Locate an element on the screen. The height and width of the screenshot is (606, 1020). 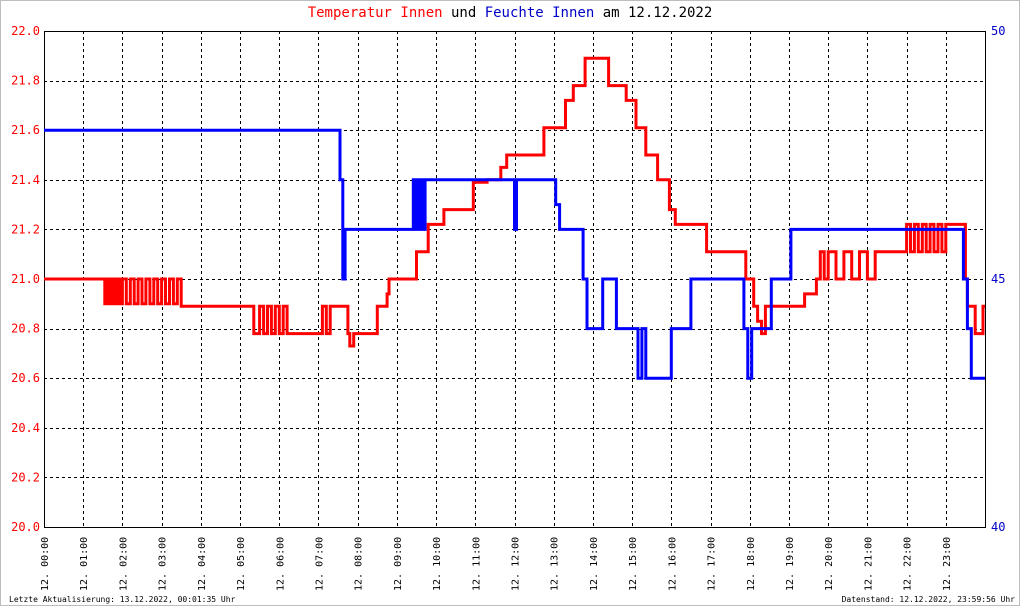
title-temperature: Temperatur Innen is located at coordinates (375, 13).